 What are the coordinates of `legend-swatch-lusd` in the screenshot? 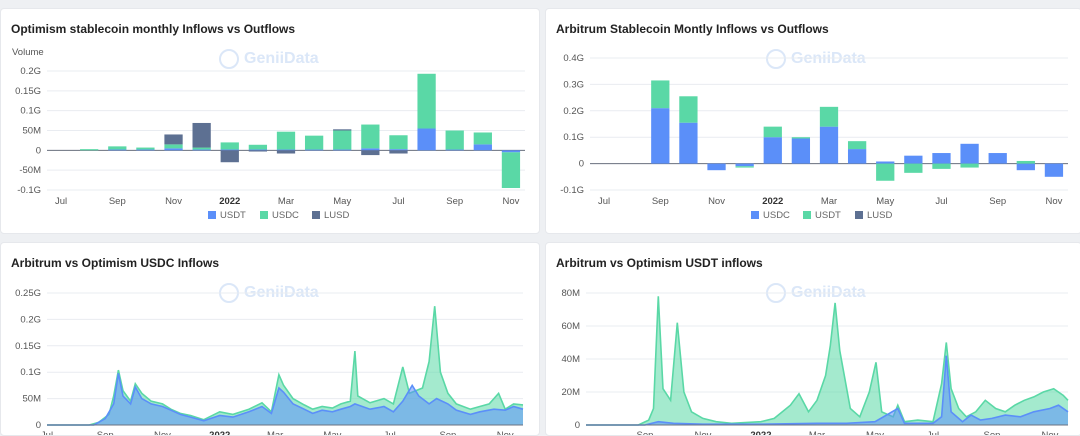 It's located at (316, 215).